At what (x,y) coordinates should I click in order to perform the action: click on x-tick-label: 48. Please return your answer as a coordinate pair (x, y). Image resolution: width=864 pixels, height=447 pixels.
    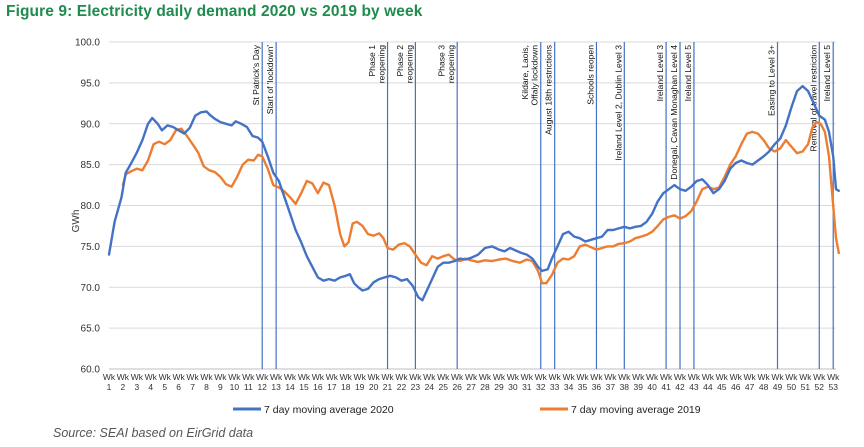
    Looking at the image, I should click on (764, 387).